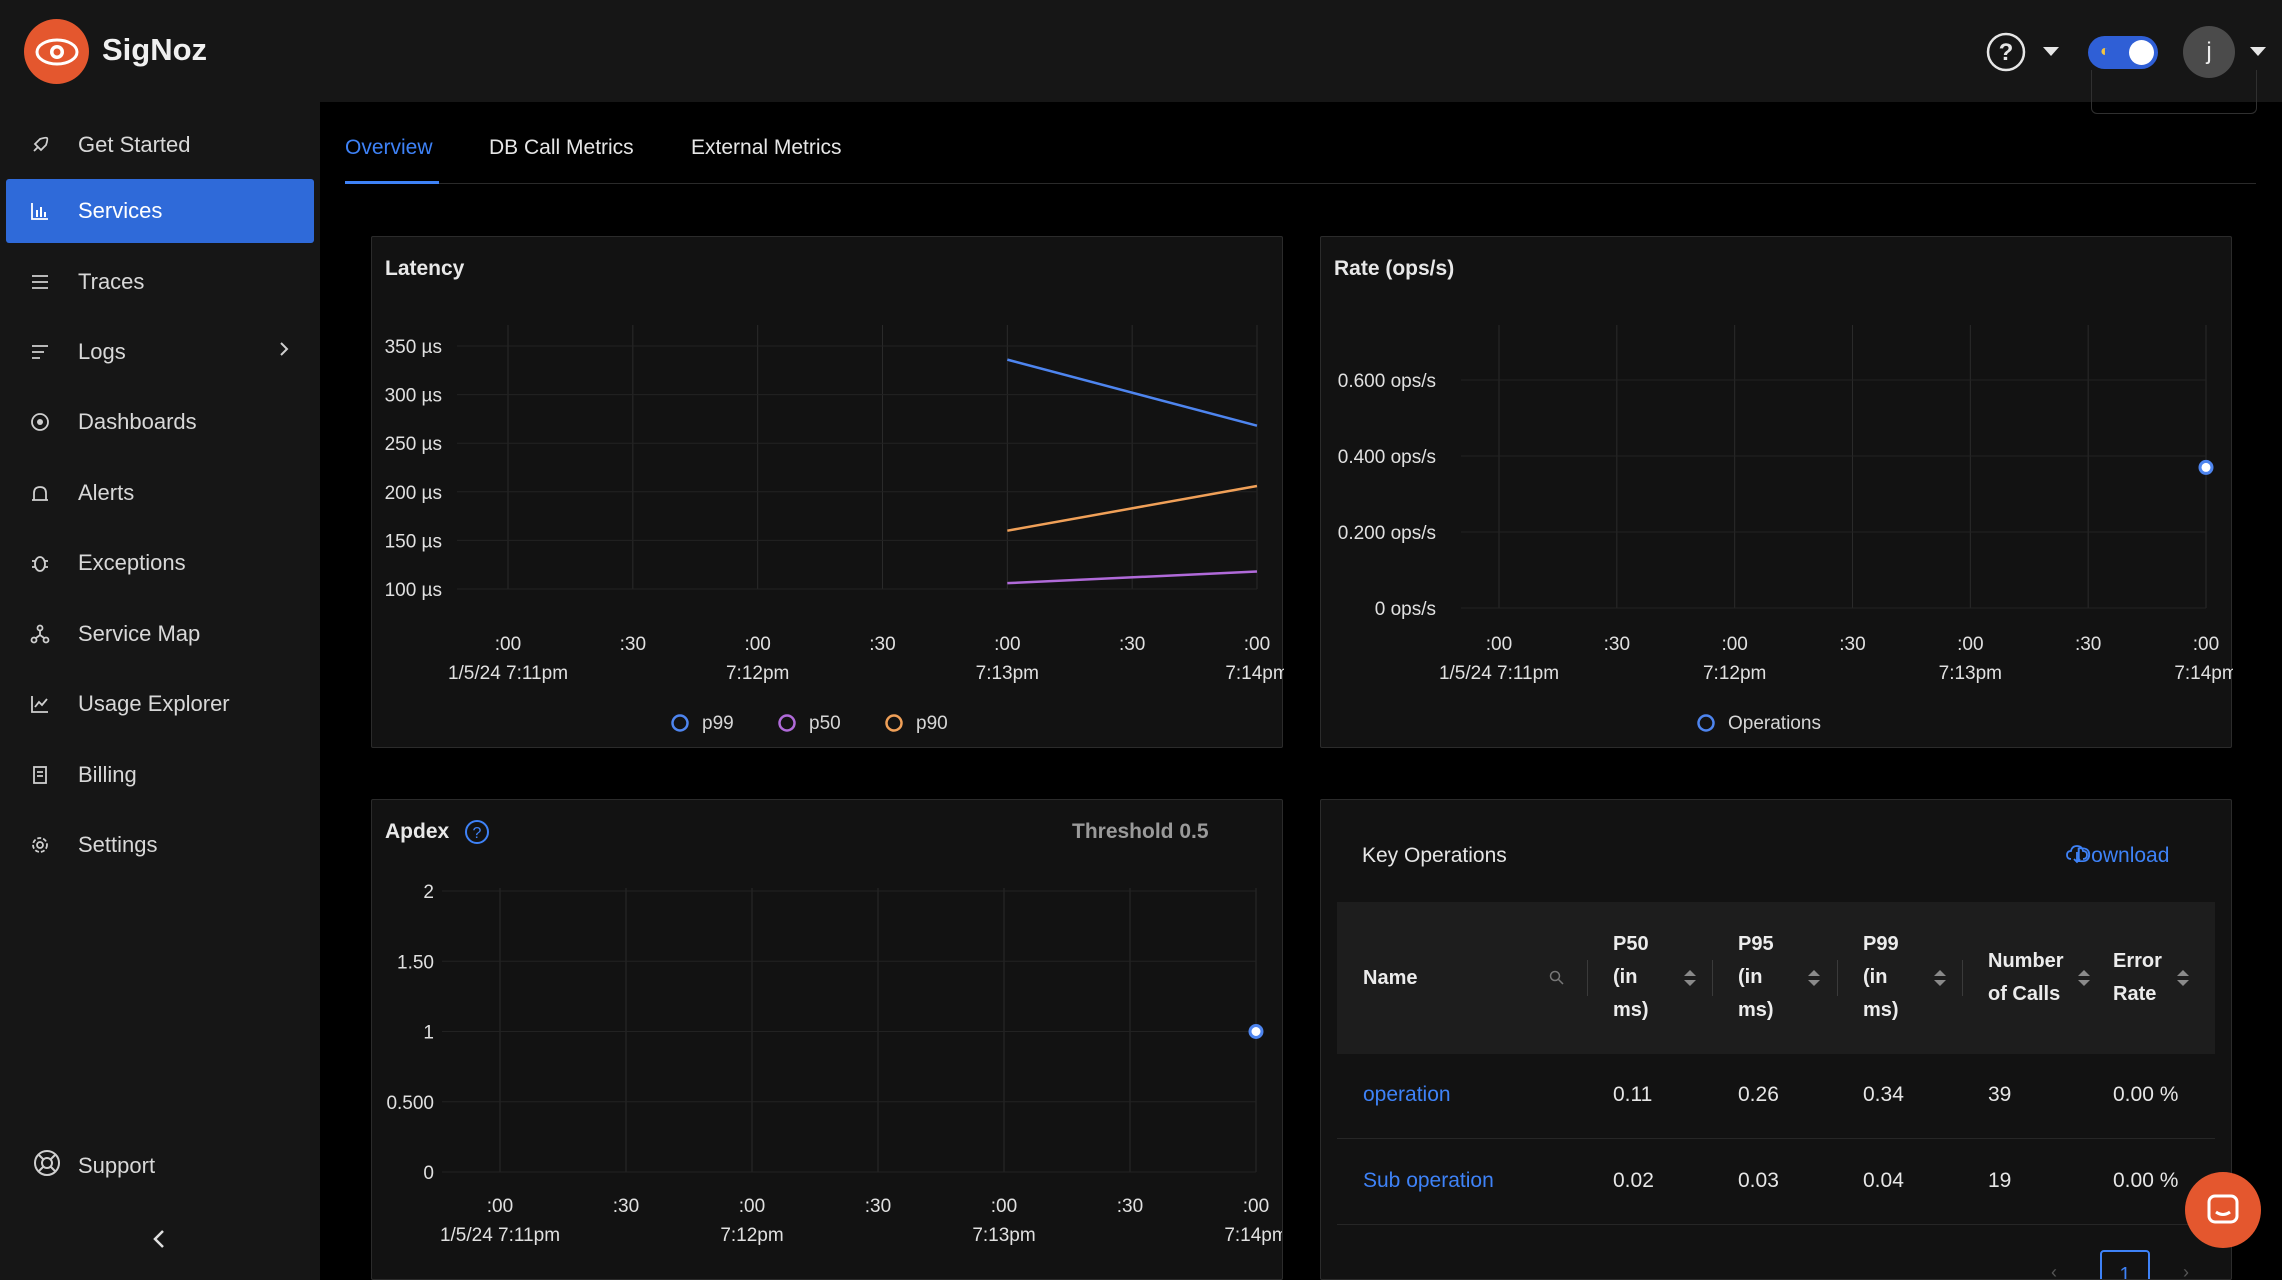 The image size is (2282, 1280). I want to click on prev-page-button: ‹, so click(2054, 1271).